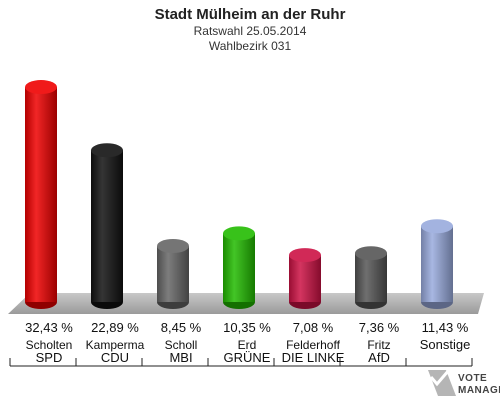 The image size is (500, 400). I want to click on value-label: 22,89 %, so click(115, 327).